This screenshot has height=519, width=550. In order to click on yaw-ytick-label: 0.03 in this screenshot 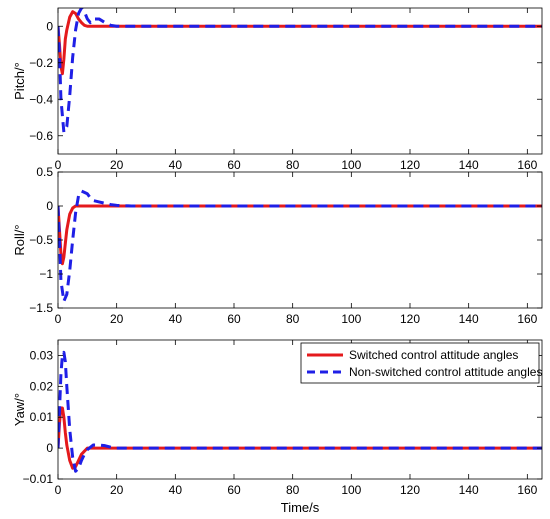, I will do `click(42, 355)`.